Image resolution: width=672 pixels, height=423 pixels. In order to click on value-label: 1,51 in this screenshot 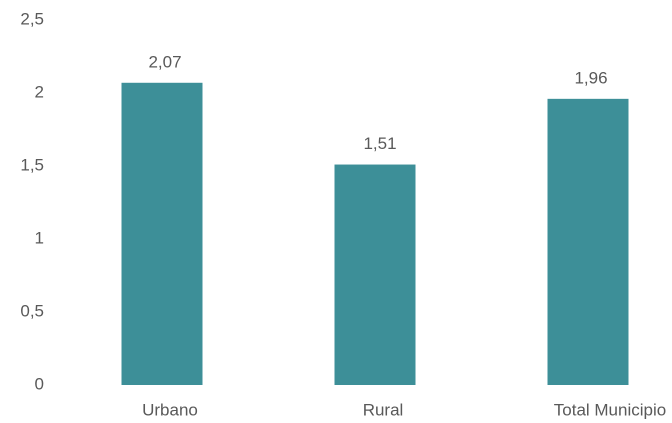, I will do `click(379, 143)`.